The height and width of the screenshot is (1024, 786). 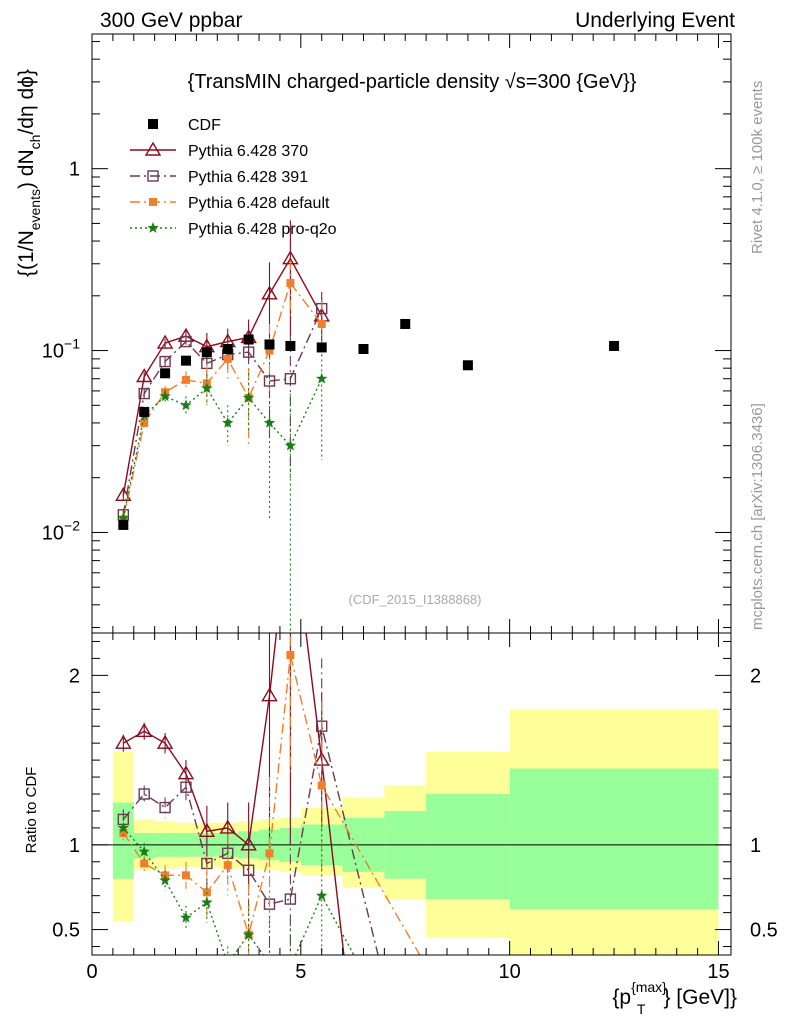 What do you see at coordinates (248, 177) in the screenshot?
I see `legend-label: Pythia 6.428 391` at bounding box center [248, 177].